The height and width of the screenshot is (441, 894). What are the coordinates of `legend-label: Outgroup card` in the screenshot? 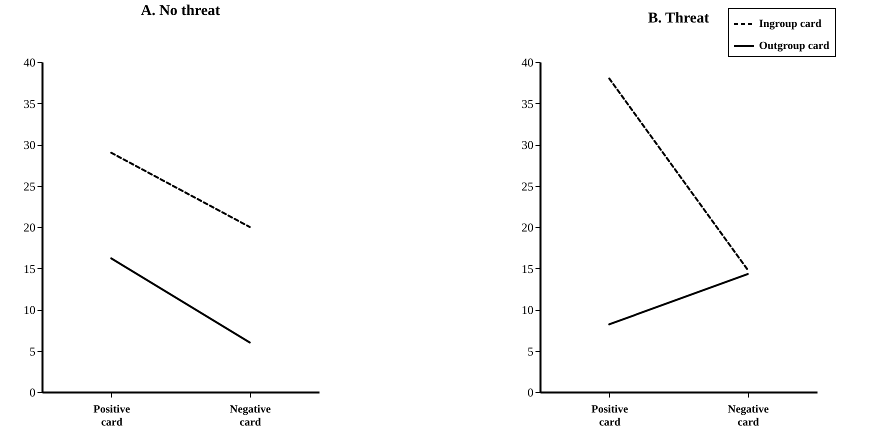 It's located at (794, 46).